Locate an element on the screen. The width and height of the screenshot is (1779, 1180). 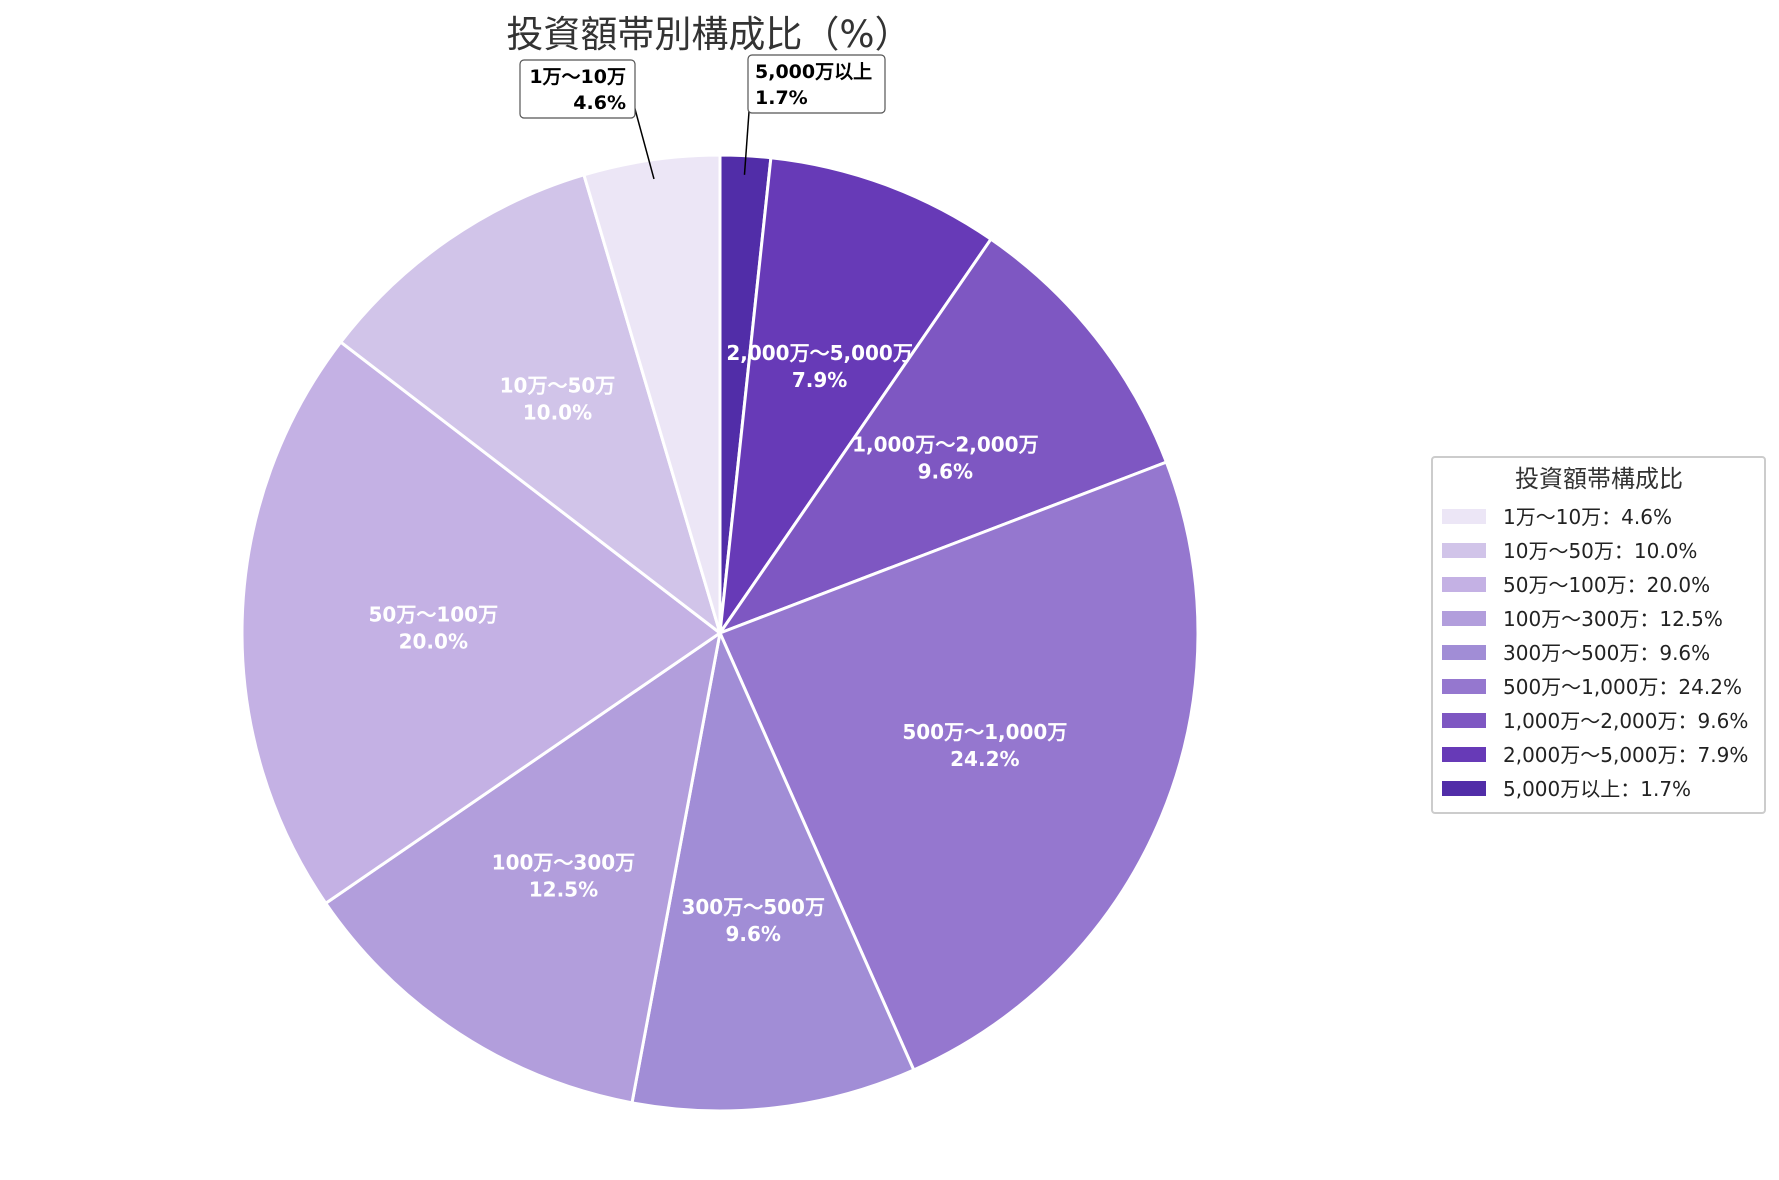
legend-label-2: 10万～50万：10.0% is located at coordinates (1600, 551).